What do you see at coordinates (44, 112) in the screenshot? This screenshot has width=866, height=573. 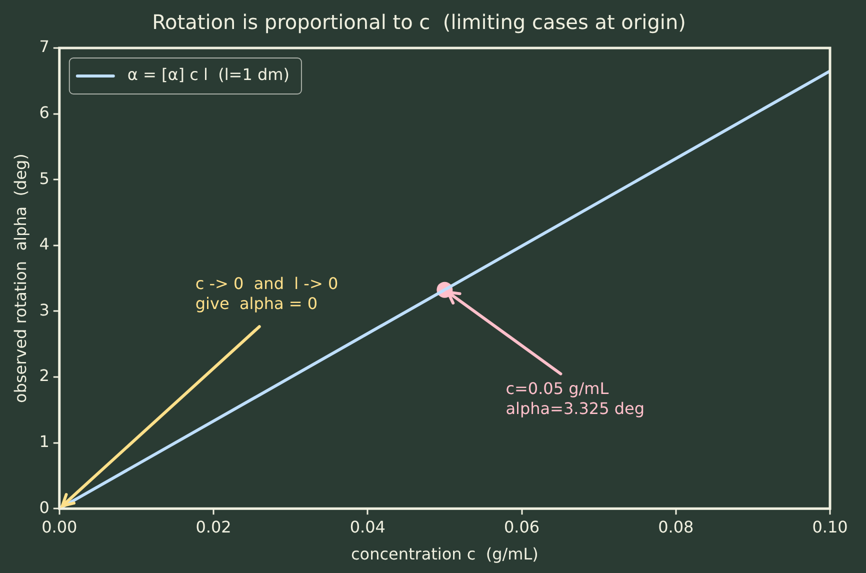 I see `y-tick-label: 6` at bounding box center [44, 112].